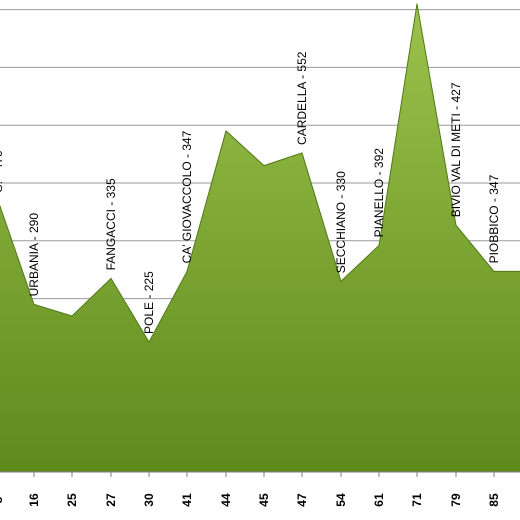 The image size is (520, 520). I want to click on x-tick-label: 71, so click(417, 500).